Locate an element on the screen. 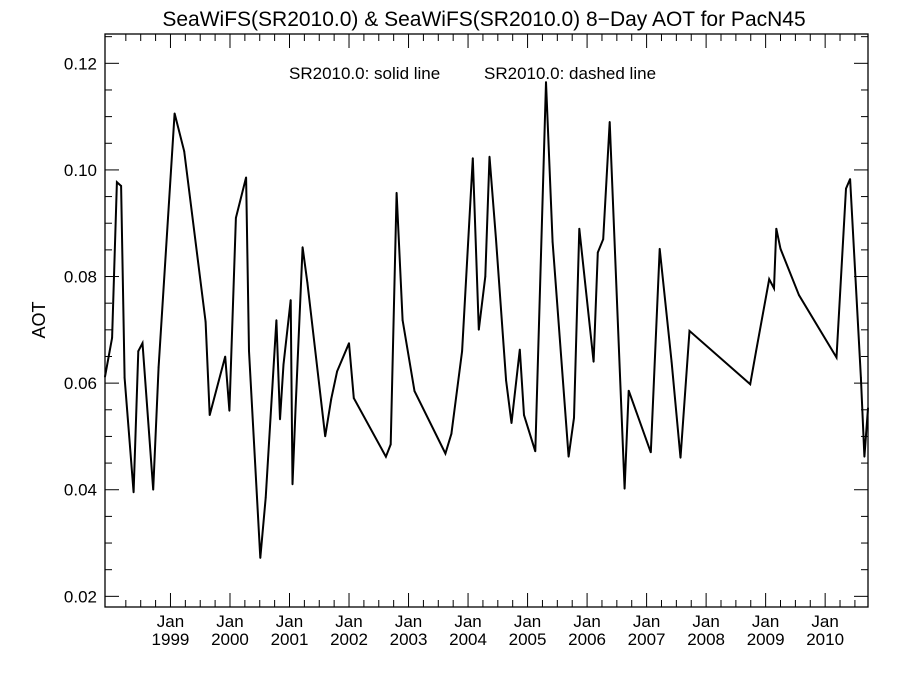  x-tick-year-label: 2008 is located at coordinates (706, 639).